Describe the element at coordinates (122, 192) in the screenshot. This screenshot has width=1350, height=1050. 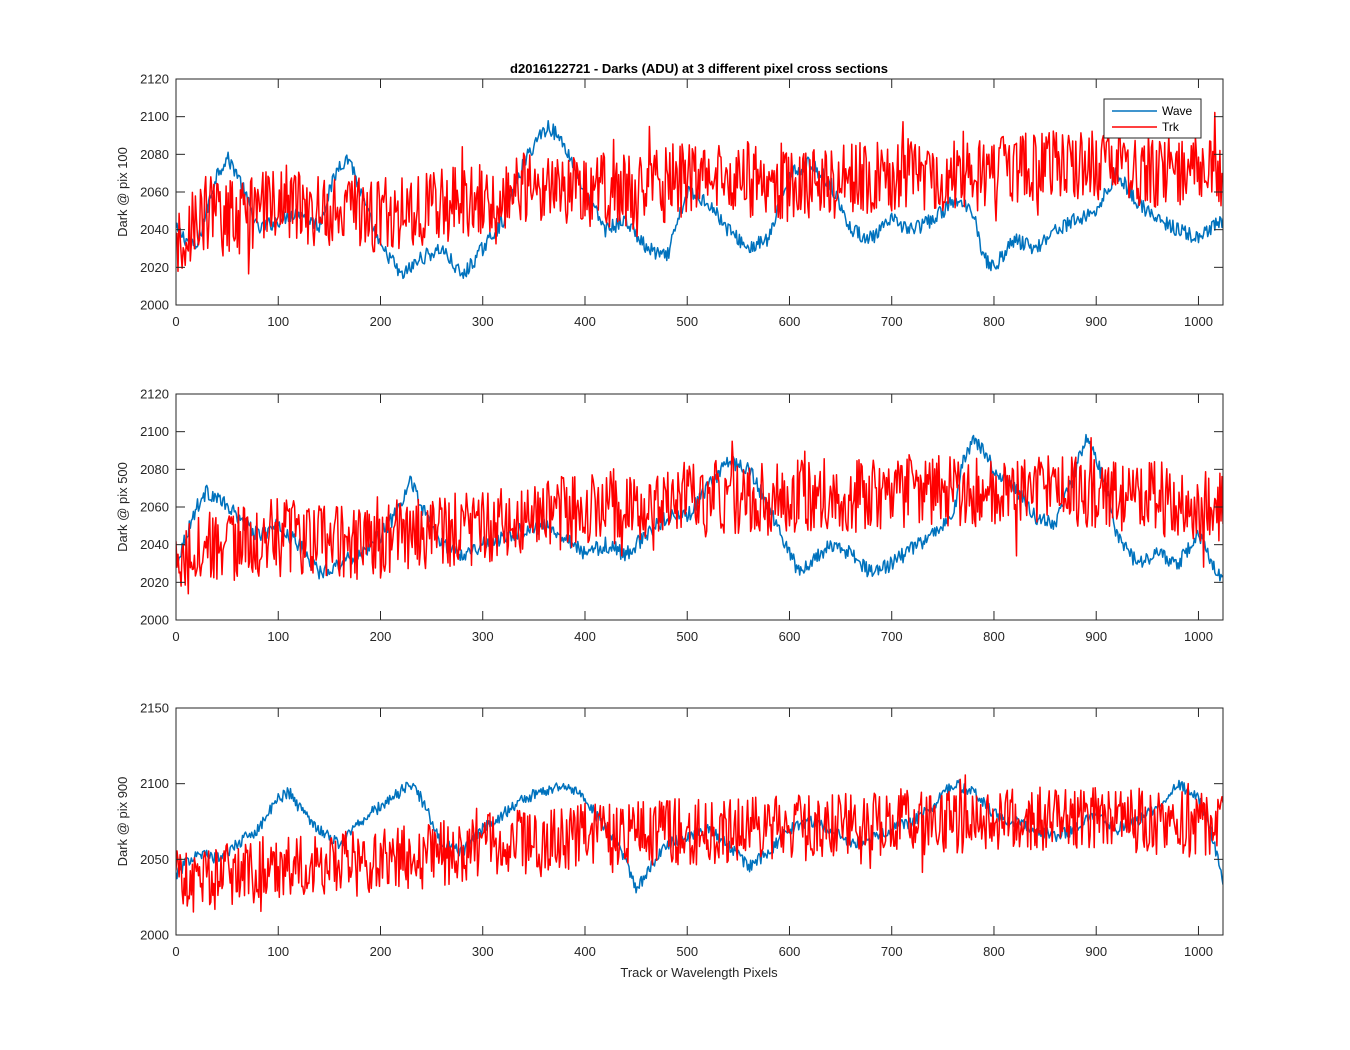
I see `y-axis-label: Dark @ pix 100` at that location.